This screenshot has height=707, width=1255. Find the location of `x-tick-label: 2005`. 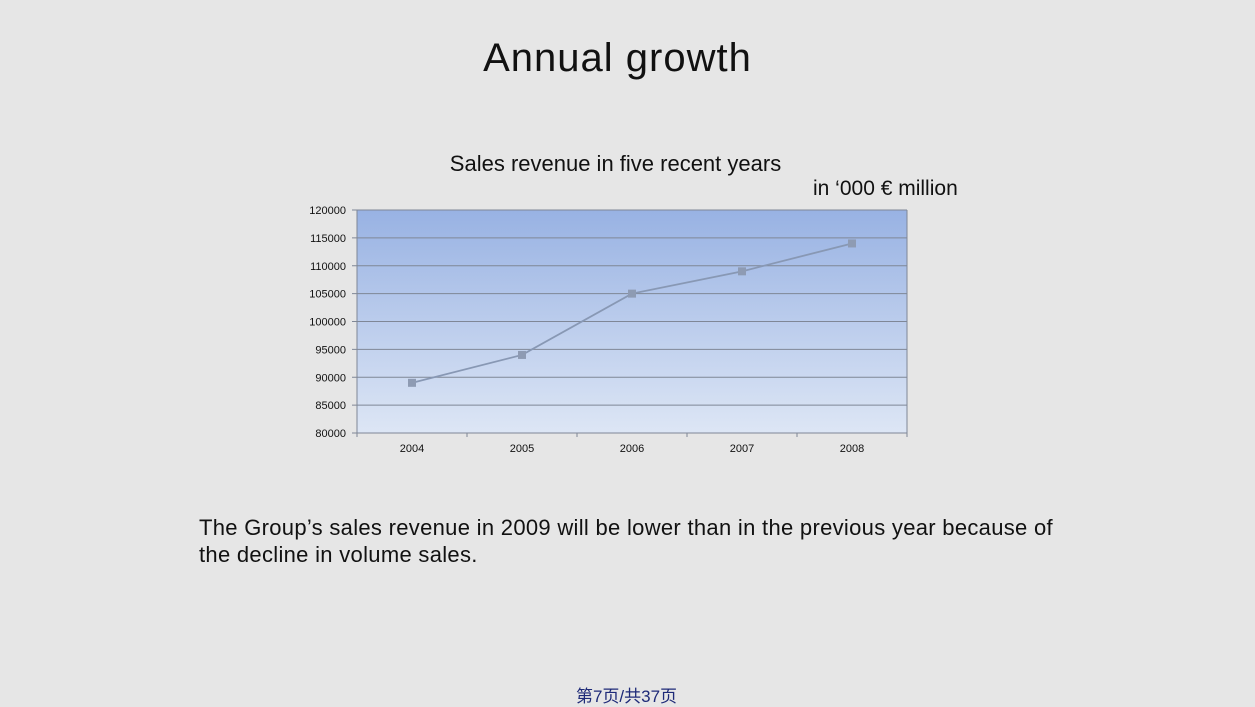

x-tick-label: 2005 is located at coordinates (522, 449).